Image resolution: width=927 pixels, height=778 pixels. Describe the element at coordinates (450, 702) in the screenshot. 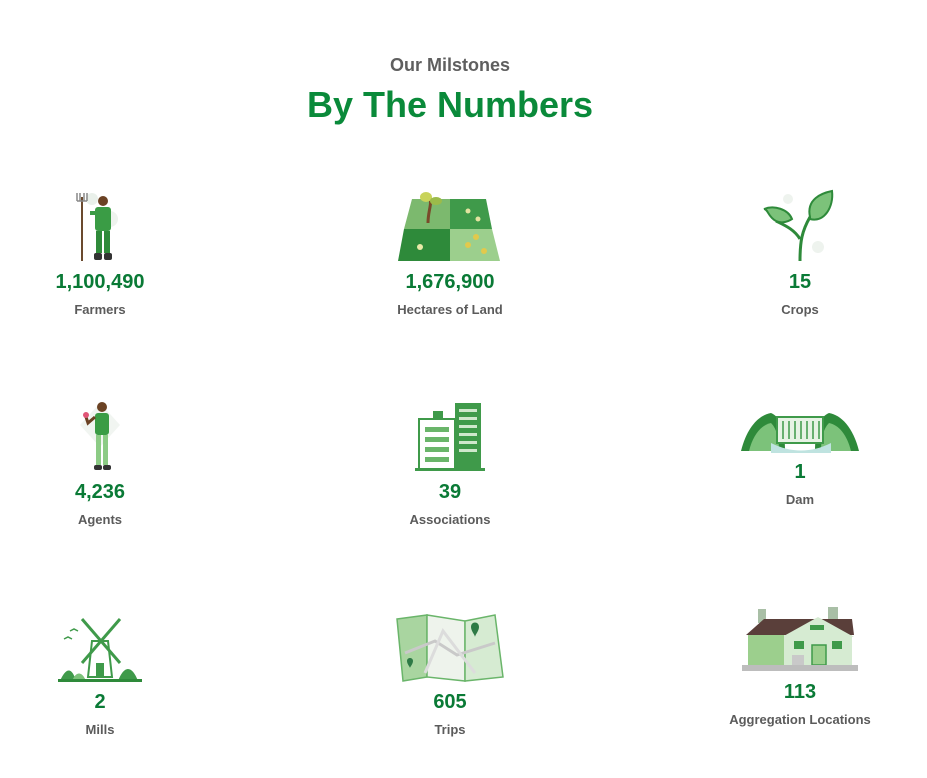

I see `stat-value: 605` at that location.